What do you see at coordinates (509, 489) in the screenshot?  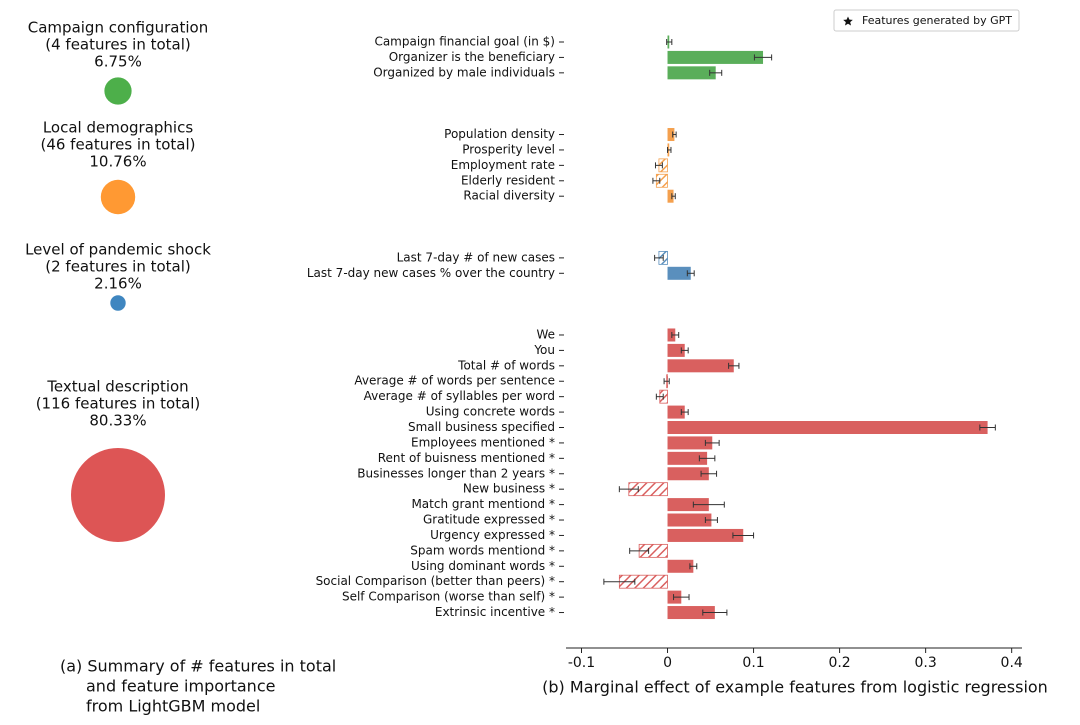 I see `y-tick-label: New business *` at bounding box center [509, 489].